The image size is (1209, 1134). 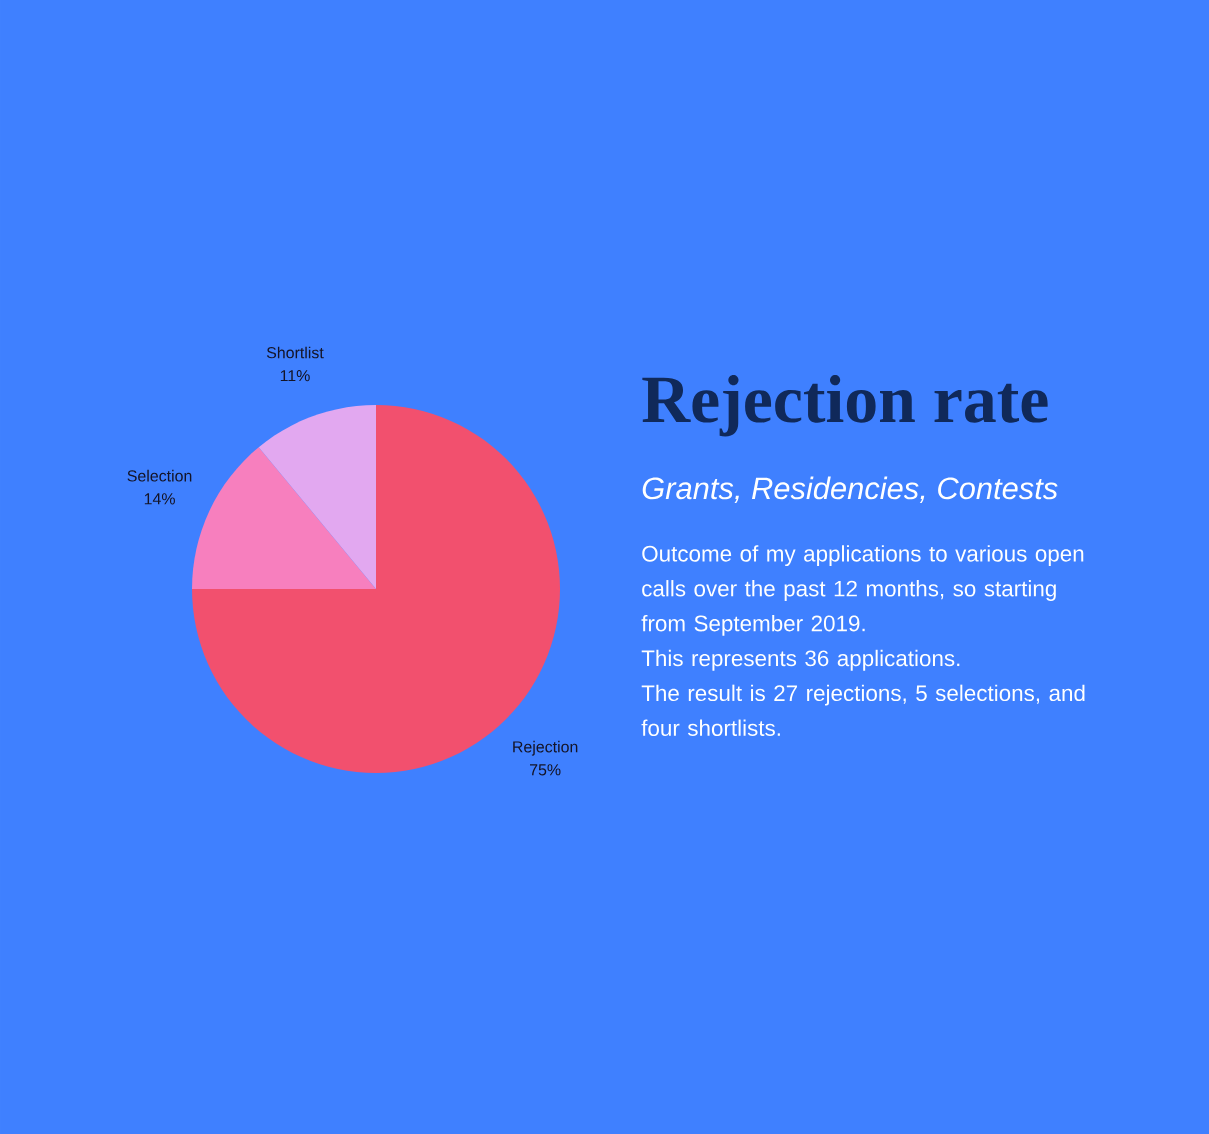 What do you see at coordinates (862, 590) in the screenshot?
I see `text: Outcome of my applications to various open calls over the past 12 months, so starting from September 2019.` at bounding box center [862, 590].